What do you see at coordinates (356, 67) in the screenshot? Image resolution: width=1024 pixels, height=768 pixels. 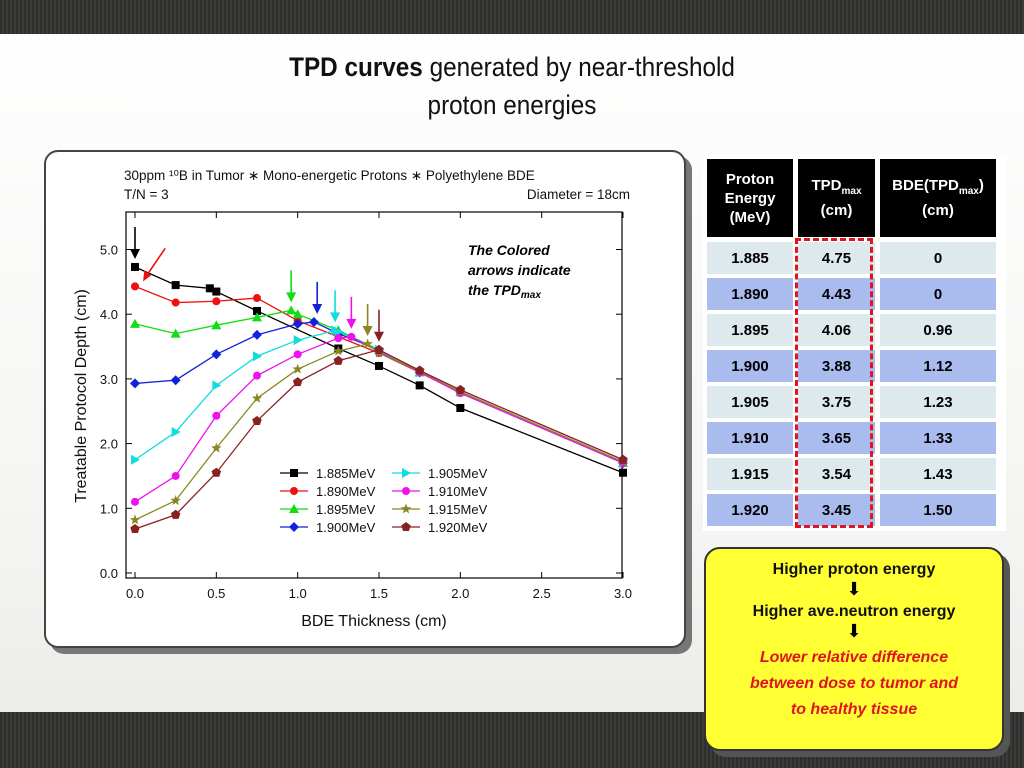 I see `title-bold: TPD curves` at bounding box center [356, 67].